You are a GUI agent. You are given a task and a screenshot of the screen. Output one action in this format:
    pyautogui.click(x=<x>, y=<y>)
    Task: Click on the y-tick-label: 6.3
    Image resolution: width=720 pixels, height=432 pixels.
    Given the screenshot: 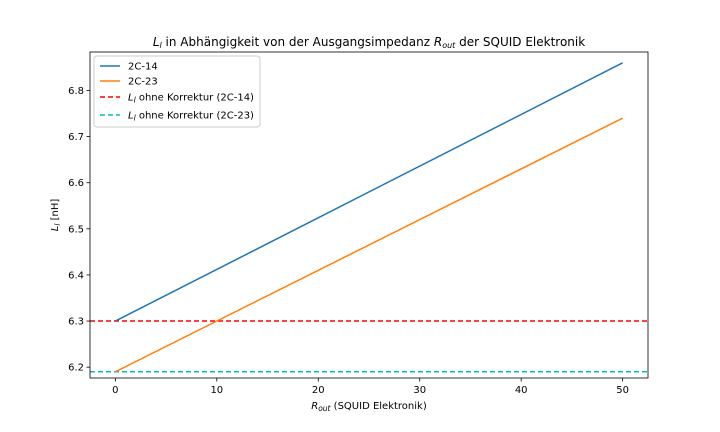 What is the action you would take?
    pyautogui.click(x=76, y=322)
    